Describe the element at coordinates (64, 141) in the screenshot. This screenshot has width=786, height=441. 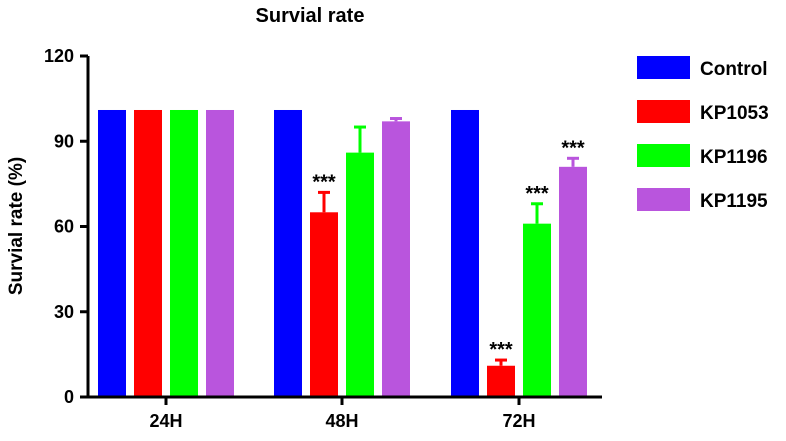
I see `y-tick-label: 90` at that location.